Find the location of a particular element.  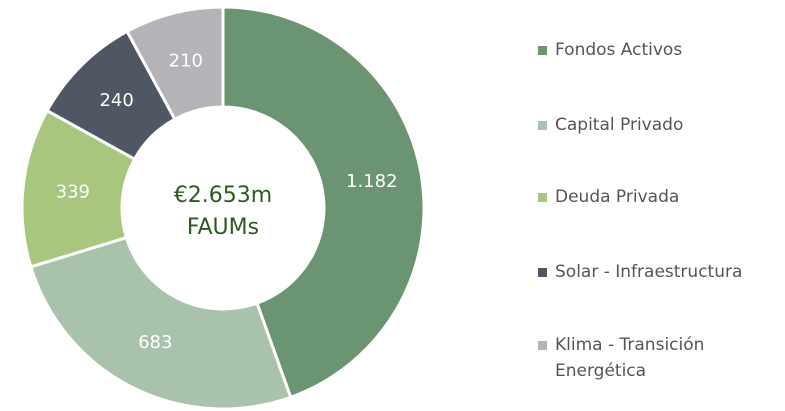

data-label: 339 is located at coordinates (73, 191).